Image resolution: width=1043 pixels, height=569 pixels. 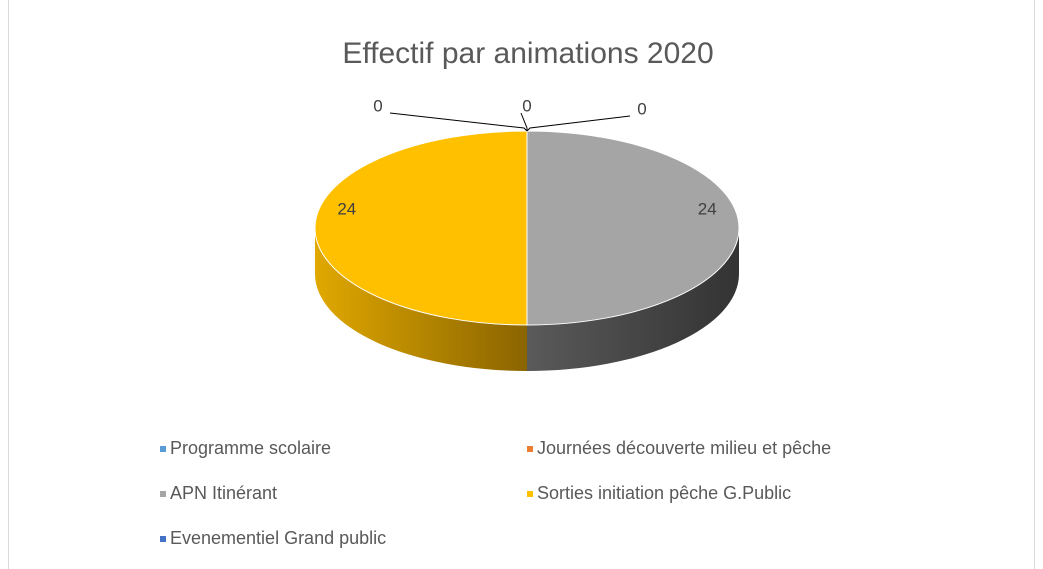 I want to click on legend-label: Journées découverte milieu et pêche, so click(x=684, y=448).